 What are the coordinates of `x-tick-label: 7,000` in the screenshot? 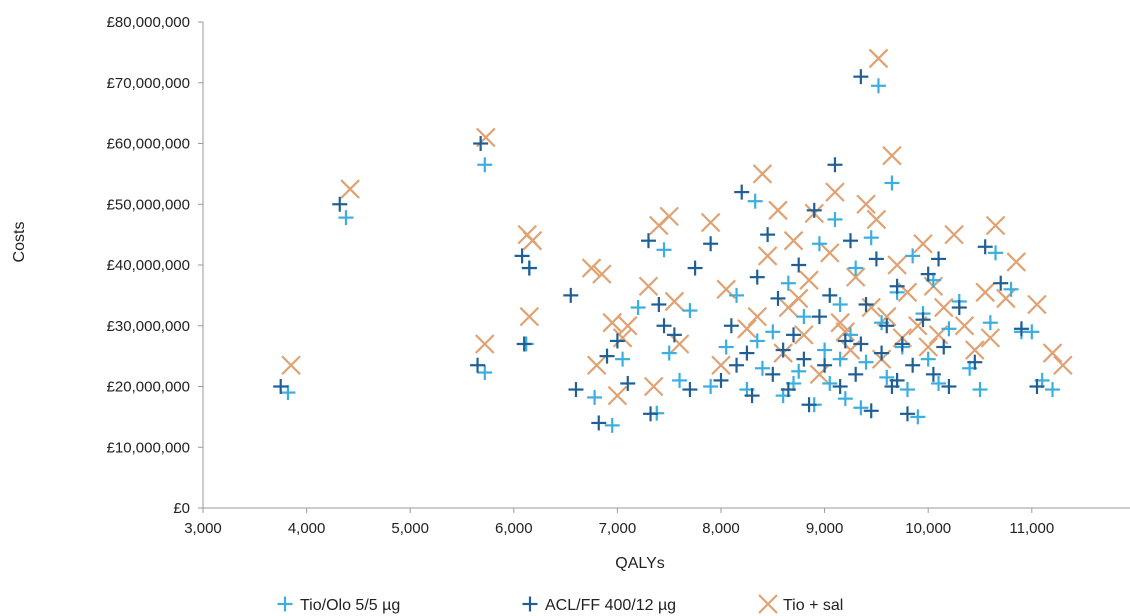 It's located at (618, 528).